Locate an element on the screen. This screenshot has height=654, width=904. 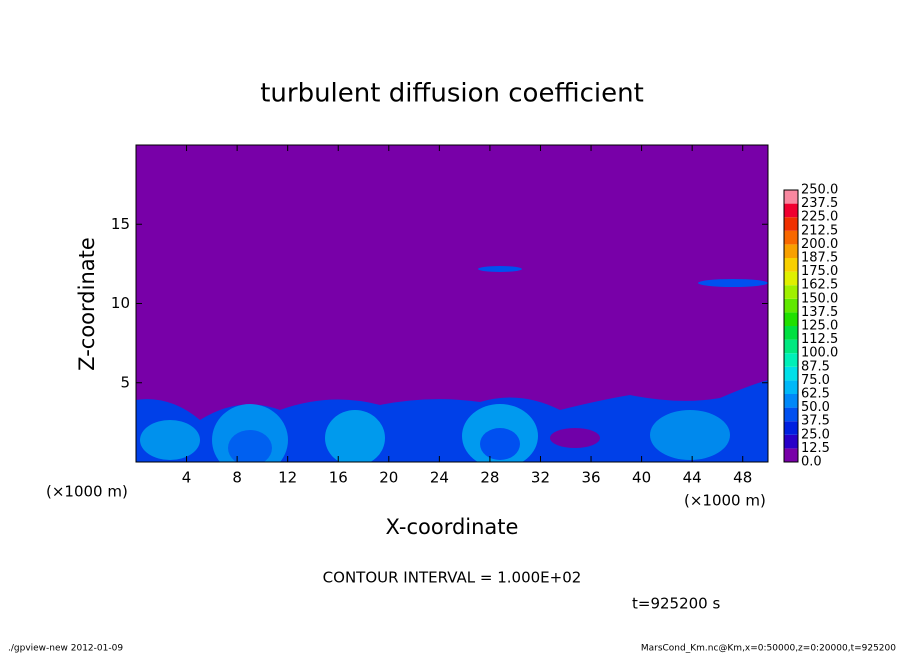
x-tick-label: 36 is located at coordinates (590, 478).